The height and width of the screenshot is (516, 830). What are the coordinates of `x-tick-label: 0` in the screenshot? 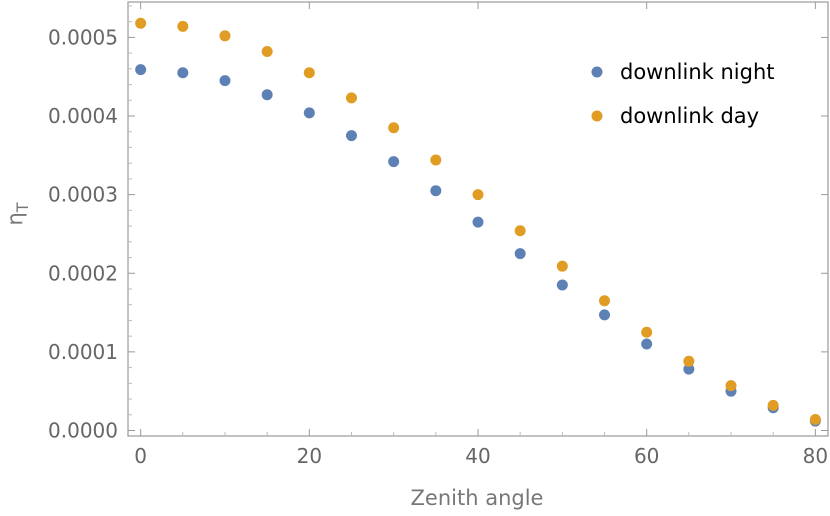 It's located at (140, 456).